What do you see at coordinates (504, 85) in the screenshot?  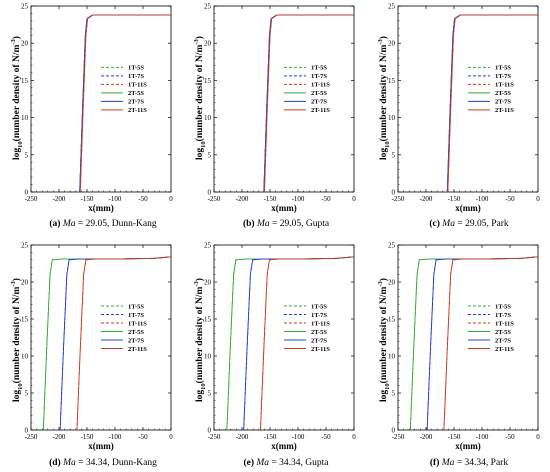 I see `legend-label-1t-11s-c: 1T-11S` at bounding box center [504, 85].